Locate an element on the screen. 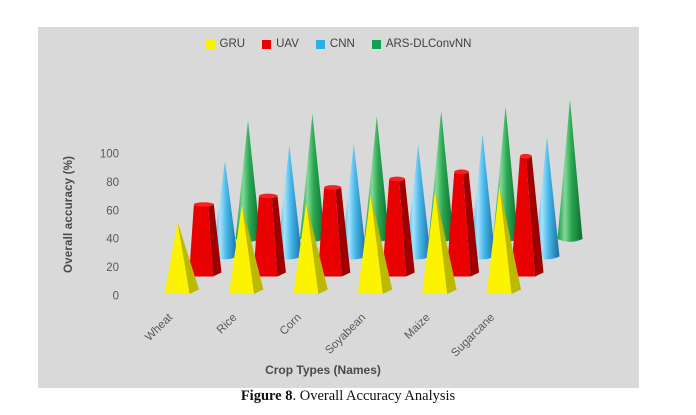 The height and width of the screenshot is (415, 696). x-category-Maize: Maize is located at coordinates (418, 327).